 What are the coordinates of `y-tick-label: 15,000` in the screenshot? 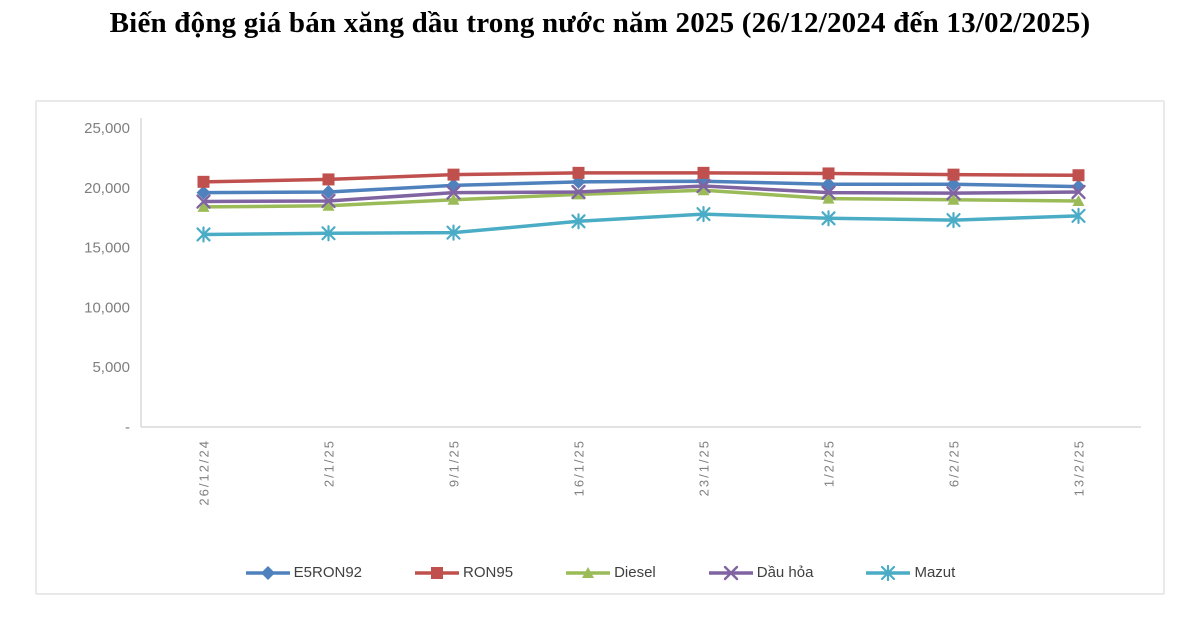 It's located at (107, 248).